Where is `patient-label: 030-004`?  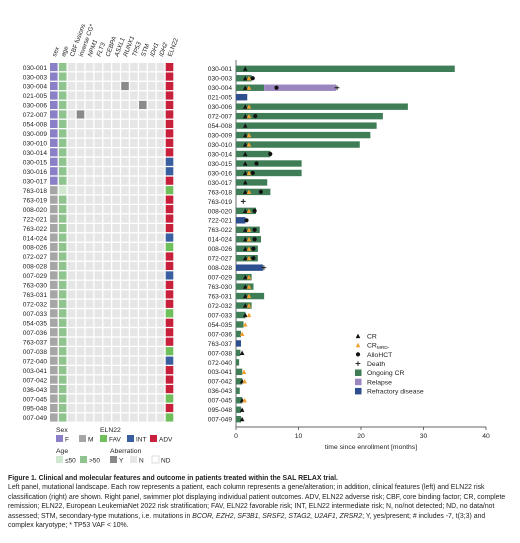
patient-label: 030-004 is located at coordinates (220, 88).